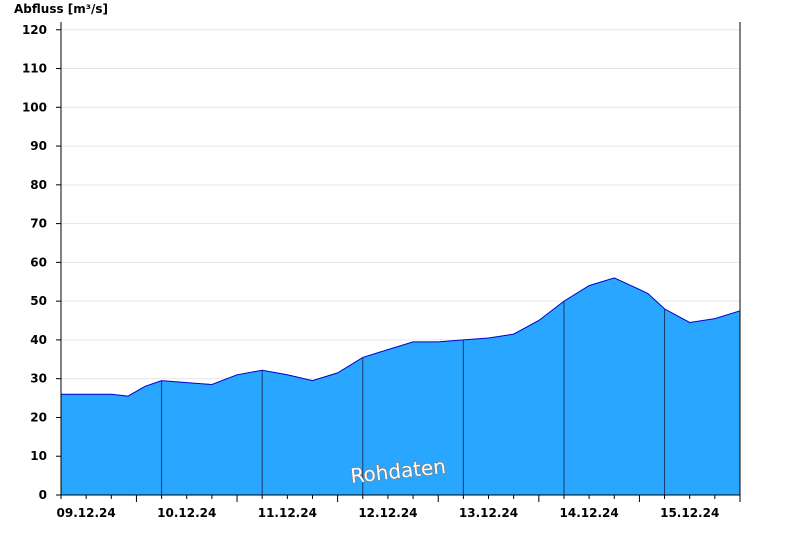 Image resolution: width=800 pixels, height=550 pixels. I want to click on y-tick-label: 80, so click(38, 185).